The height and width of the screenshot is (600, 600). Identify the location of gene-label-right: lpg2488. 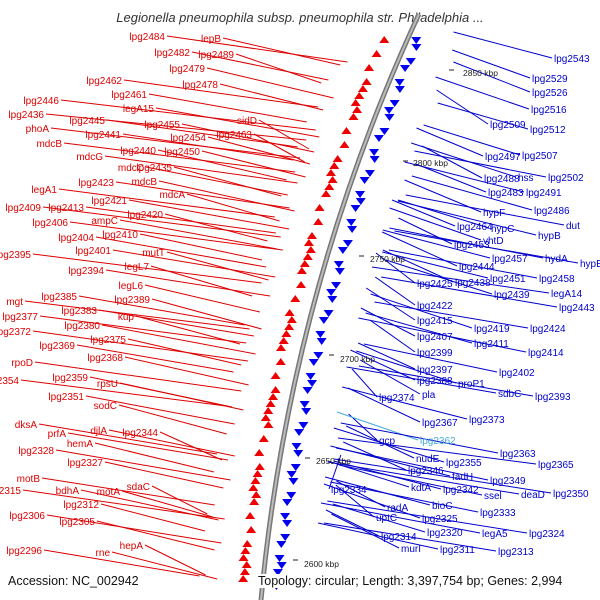
(502, 179).